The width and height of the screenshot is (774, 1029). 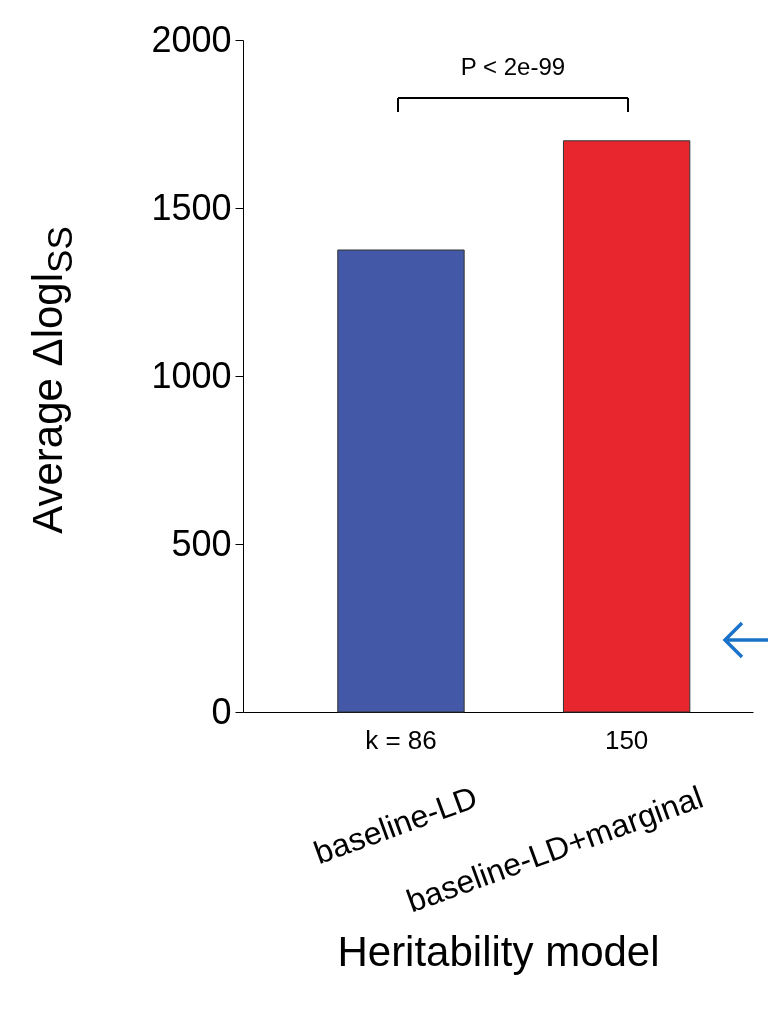 I want to click on y-tick-label: 0, so click(x=221, y=711).